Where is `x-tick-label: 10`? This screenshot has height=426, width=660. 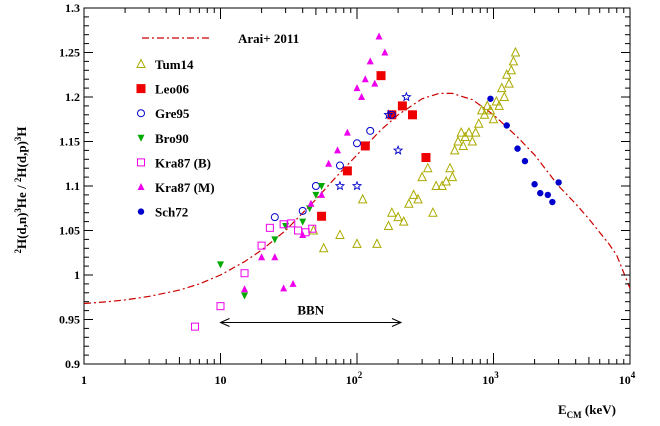
x-tick-label: 10 is located at coordinates (221, 380).